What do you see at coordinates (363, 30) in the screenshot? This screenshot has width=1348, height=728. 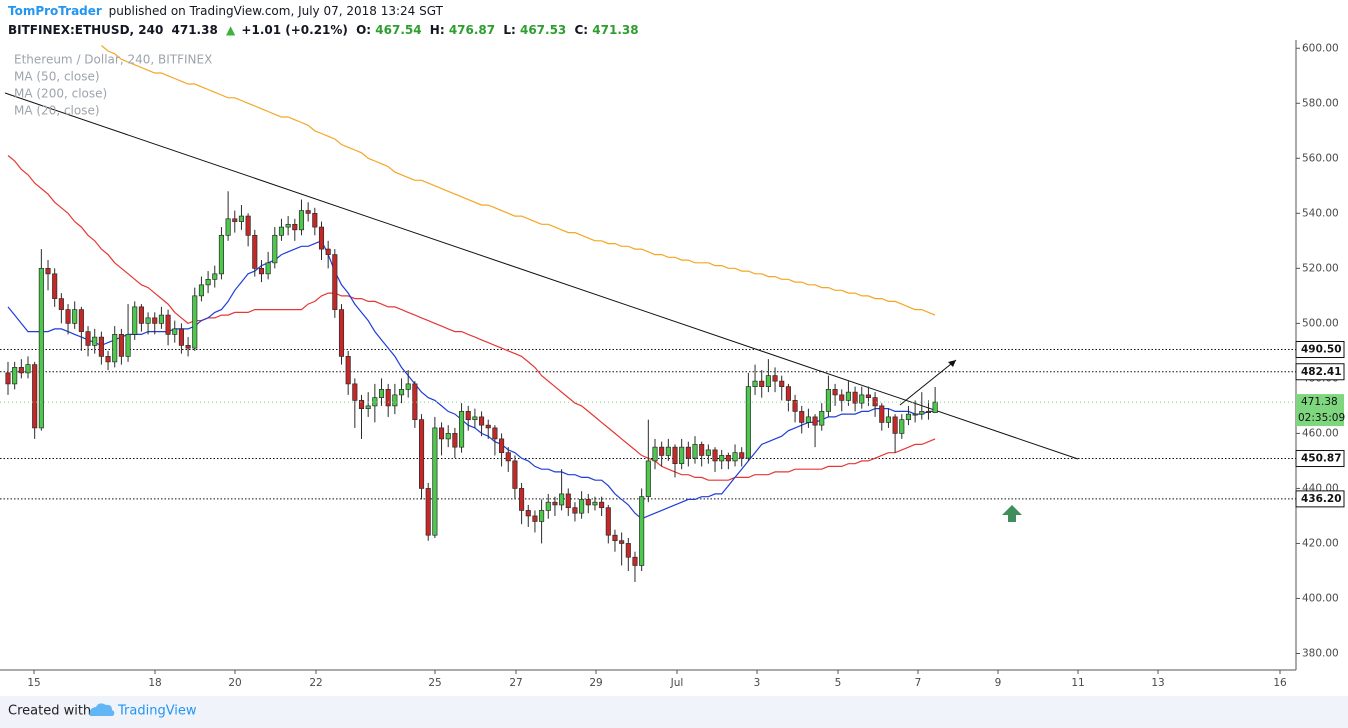 I see `o-label: O:` at bounding box center [363, 30].